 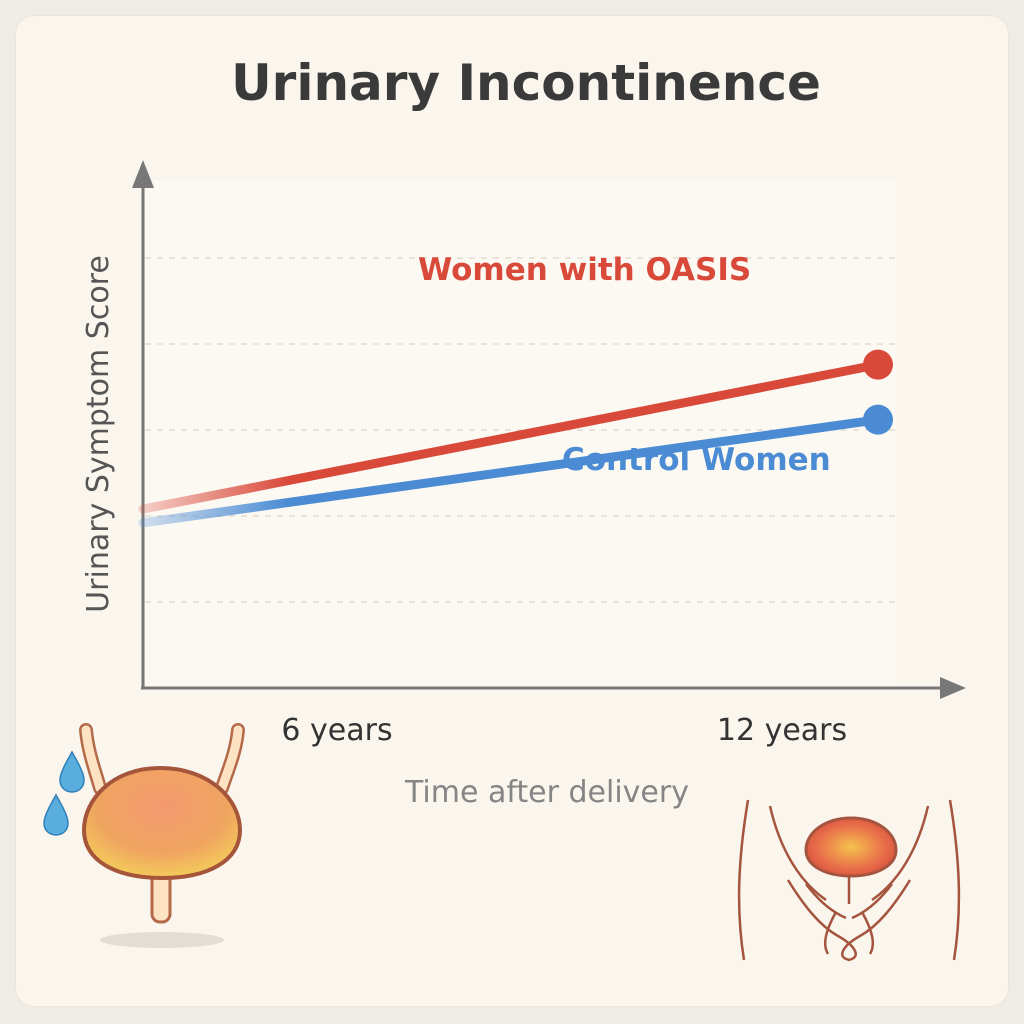 I want to click on water-drop-icon, so click(x=64, y=793).